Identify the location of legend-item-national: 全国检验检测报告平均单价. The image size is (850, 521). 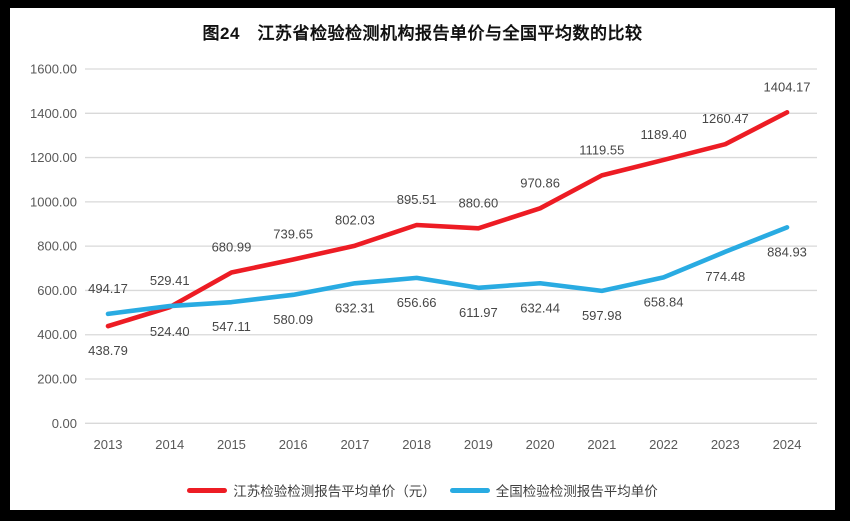
(553, 490).